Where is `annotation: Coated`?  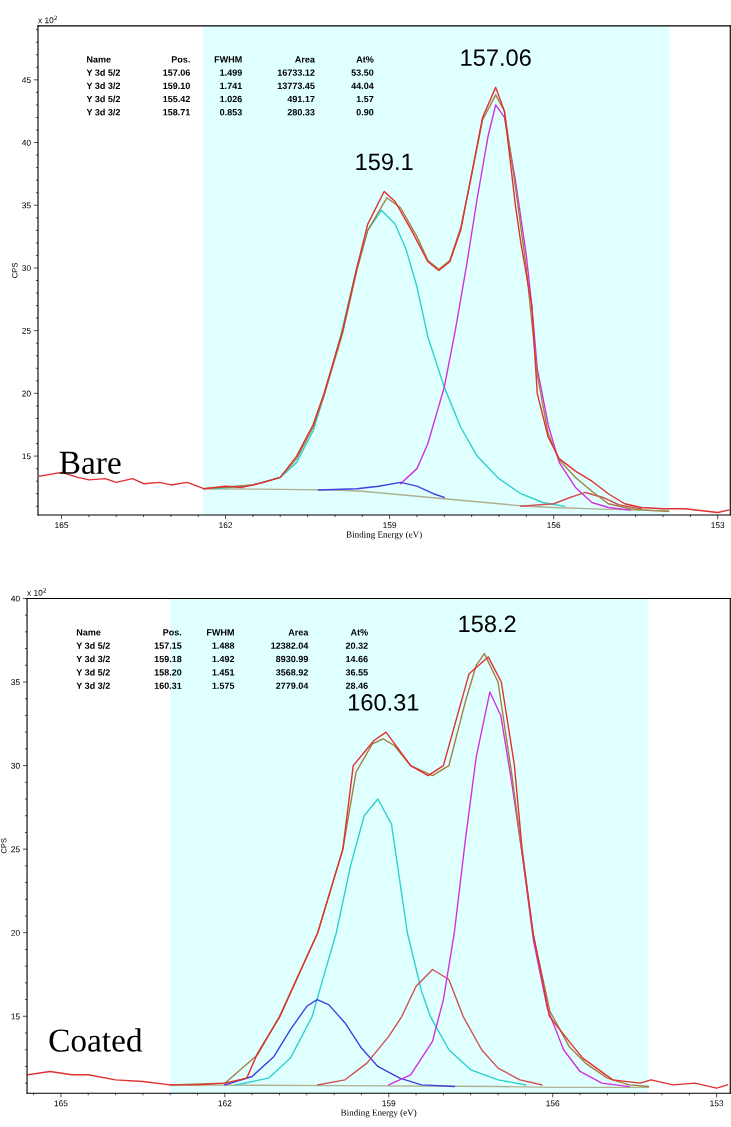 annotation: Coated is located at coordinates (96, 1040).